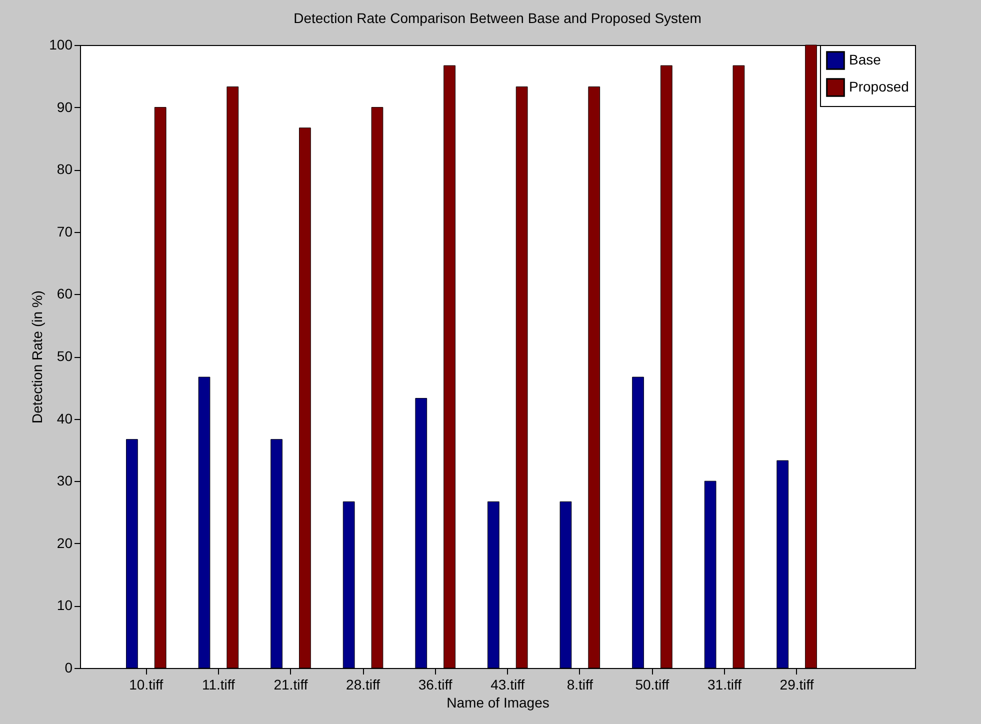 The height and width of the screenshot is (724, 981). Describe the element at coordinates (64, 605) in the screenshot. I see `y-tick-label: 10` at that location.